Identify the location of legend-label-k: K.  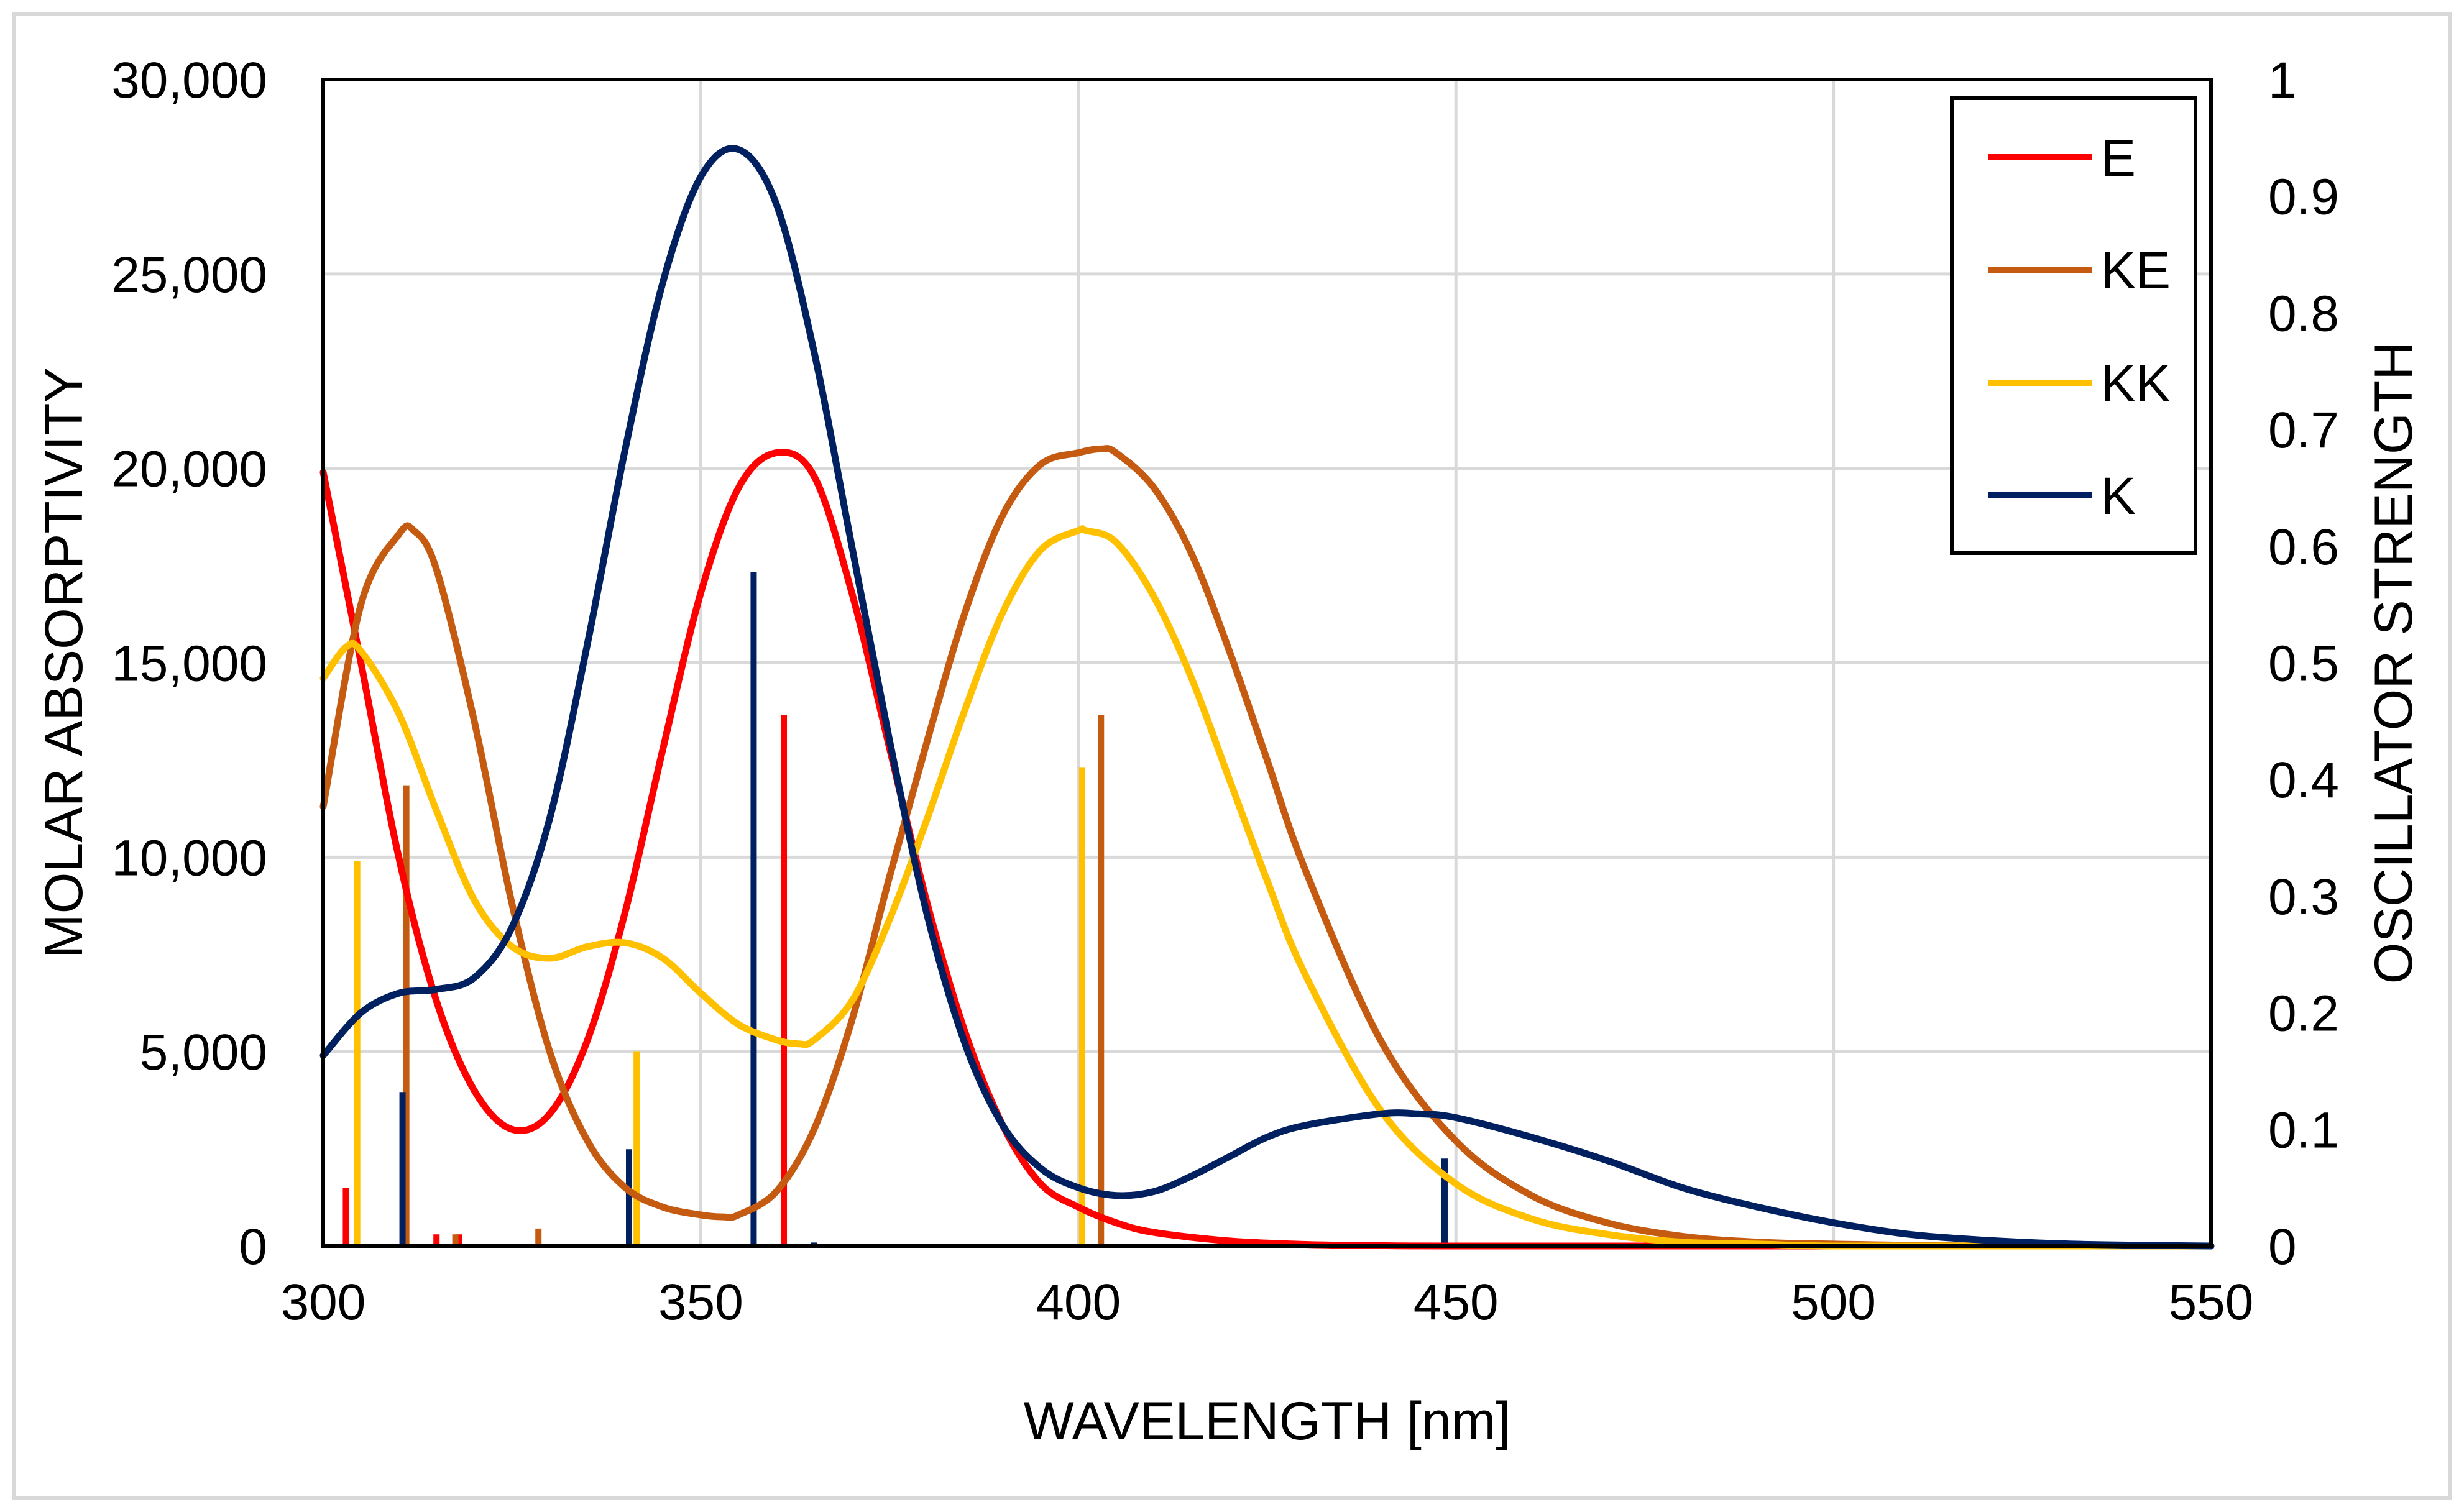
(2118, 496).